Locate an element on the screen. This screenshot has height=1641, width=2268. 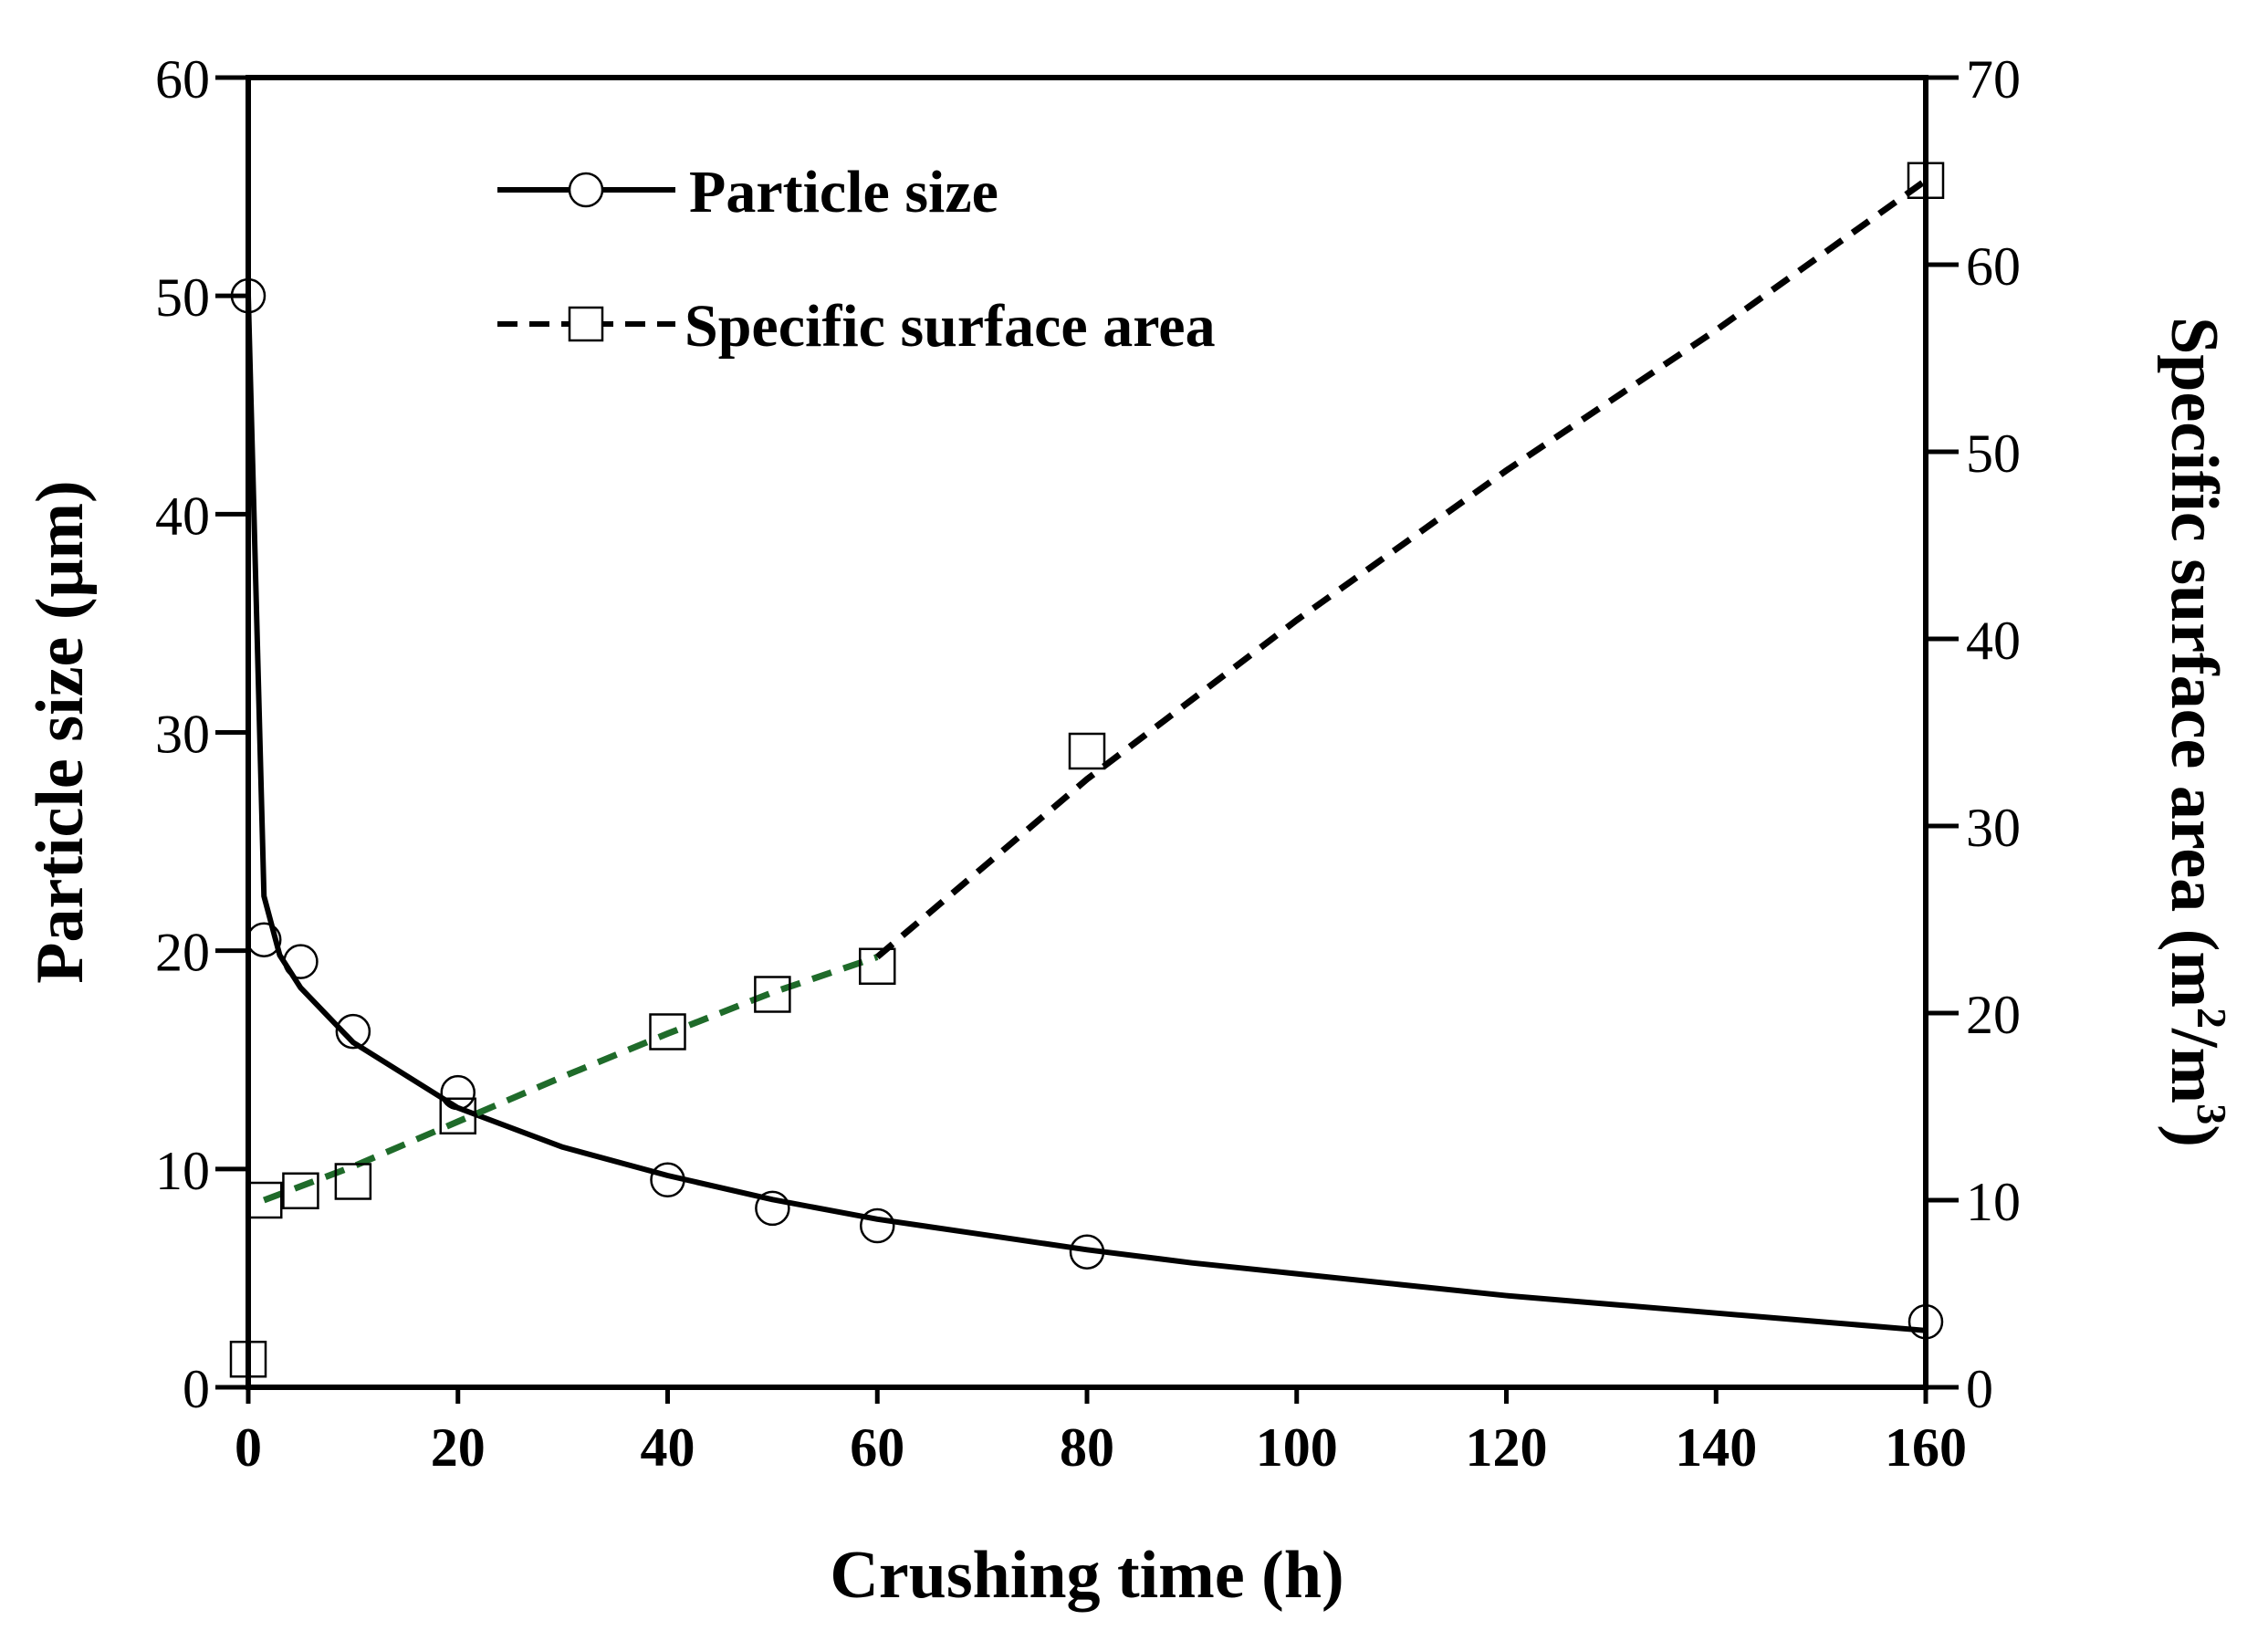
legend-label-surface-area: Specific surface area is located at coordinates (950, 327).